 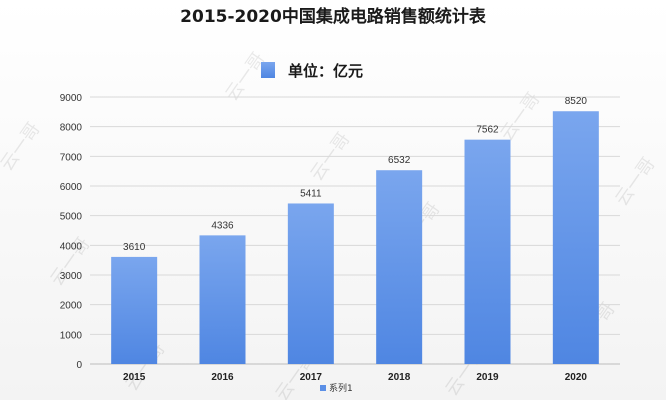 I want to click on data-label: 5411, so click(x=311, y=193).